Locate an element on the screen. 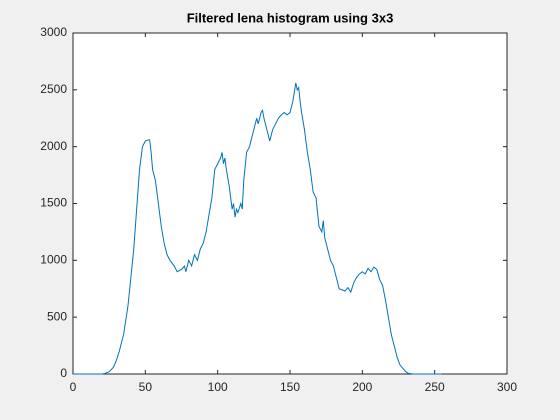  x-tick-label: 100 is located at coordinates (218, 387).